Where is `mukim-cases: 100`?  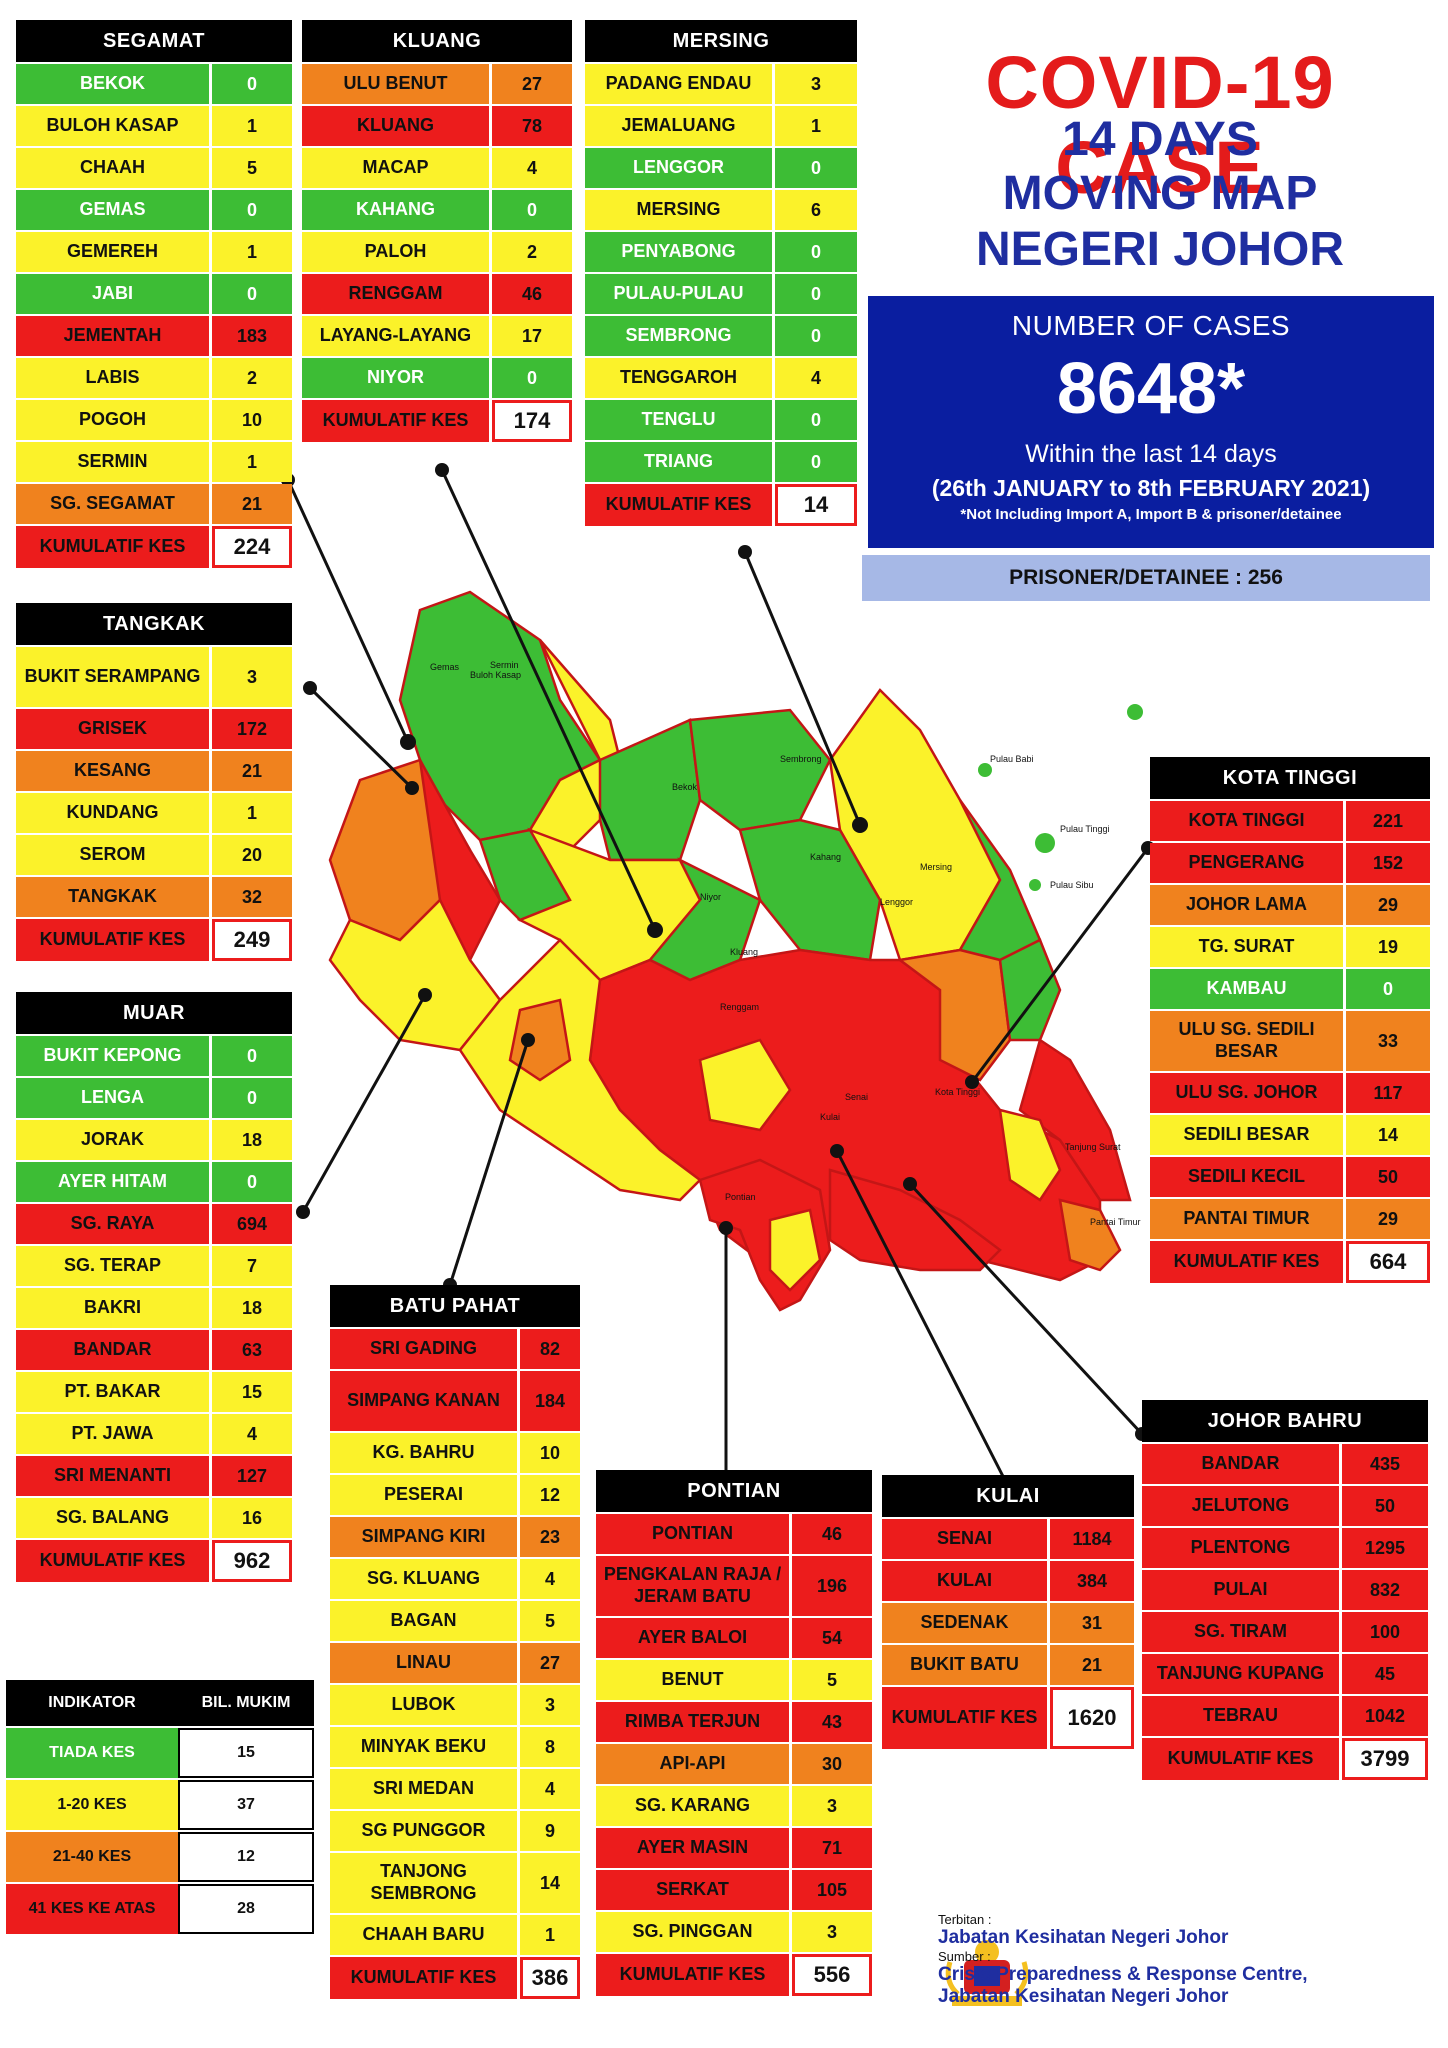
mukim-cases: 100 is located at coordinates (1385, 1632).